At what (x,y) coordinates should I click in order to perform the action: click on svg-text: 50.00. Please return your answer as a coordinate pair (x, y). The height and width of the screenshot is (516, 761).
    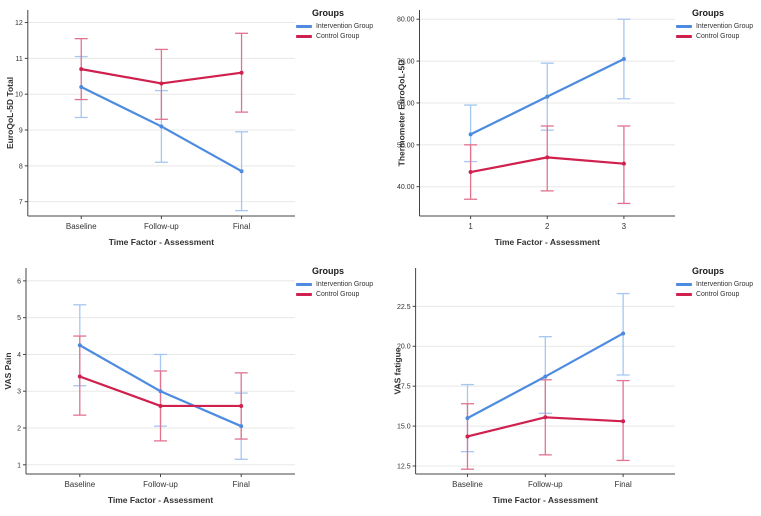
    Looking at the image, I should click on (406, 145).